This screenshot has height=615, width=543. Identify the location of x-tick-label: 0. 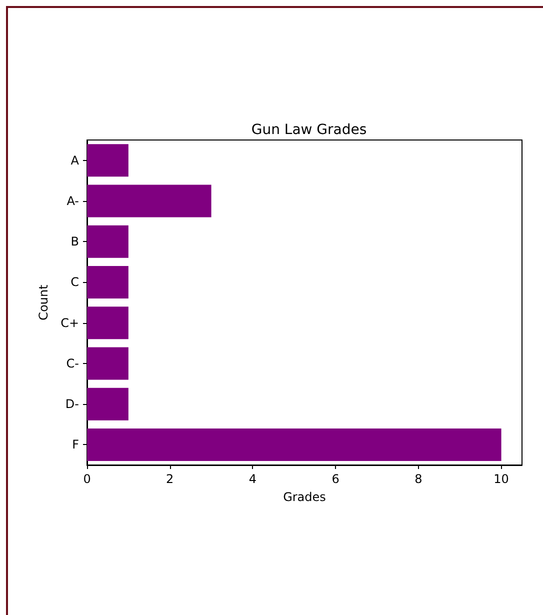
(87, 479).